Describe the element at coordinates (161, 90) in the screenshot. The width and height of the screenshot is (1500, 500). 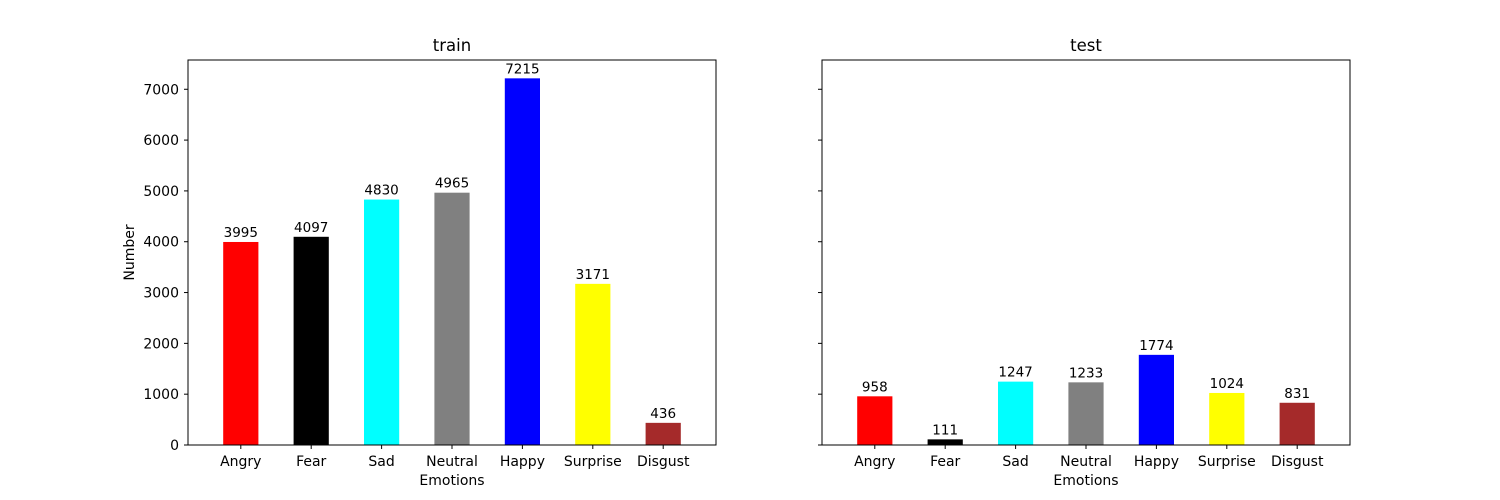
I see `y-tick-label: 7000` at that location.